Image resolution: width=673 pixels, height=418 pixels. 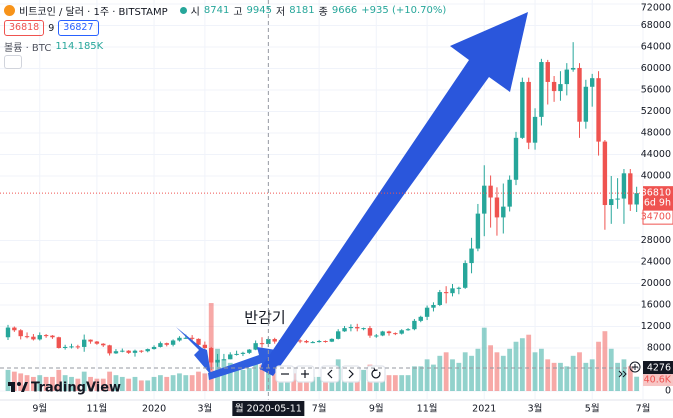 What do you see at coordinates (635, 367) in the screenshot?
I see `add-button` at bounding box center [635, 367].